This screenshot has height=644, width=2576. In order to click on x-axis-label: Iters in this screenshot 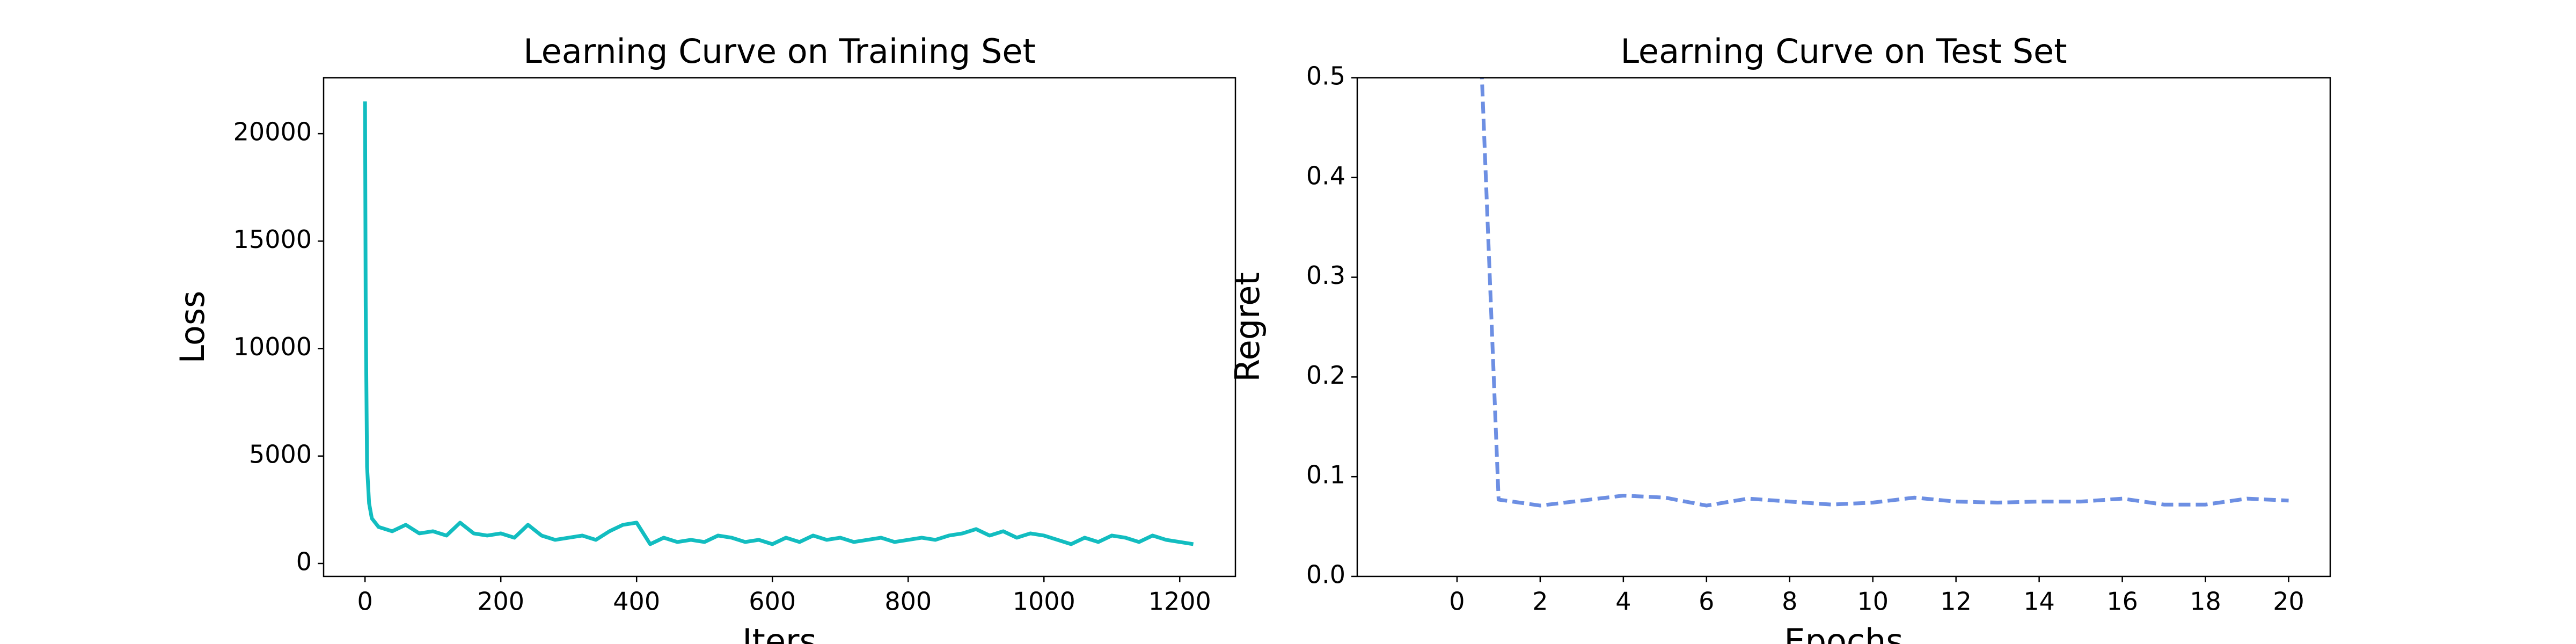, I will do `click(779, 632)`.